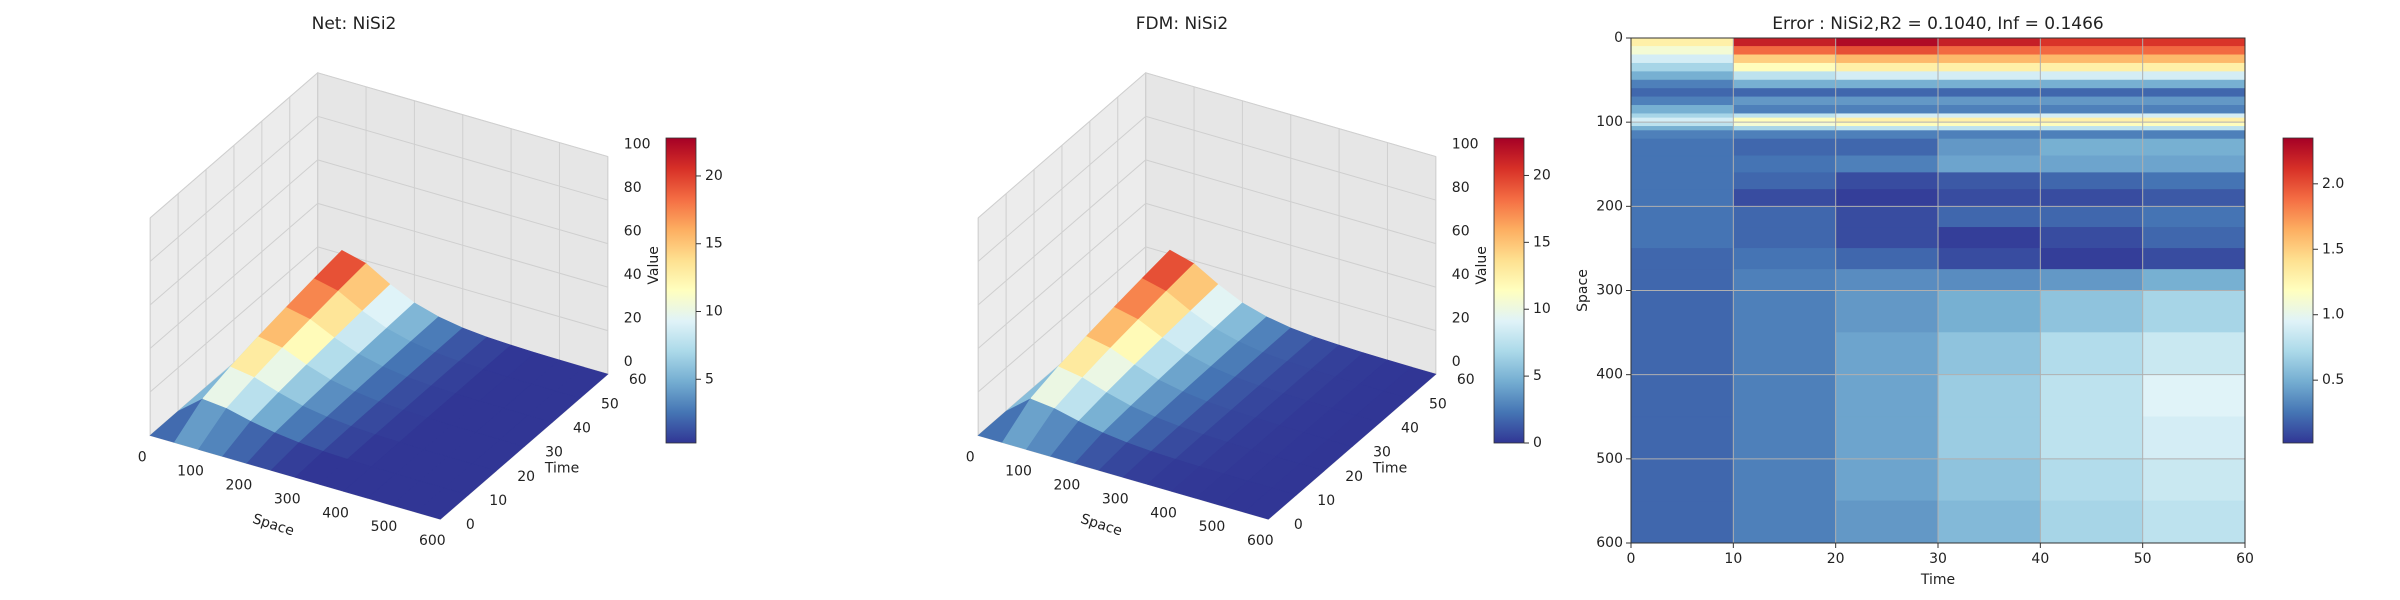 The image size is (2400, 600). What do you see at coordinates (1609, 122) in the screenshot?
I see `y-tick-label: 100` at bounding box center [1609, 122].